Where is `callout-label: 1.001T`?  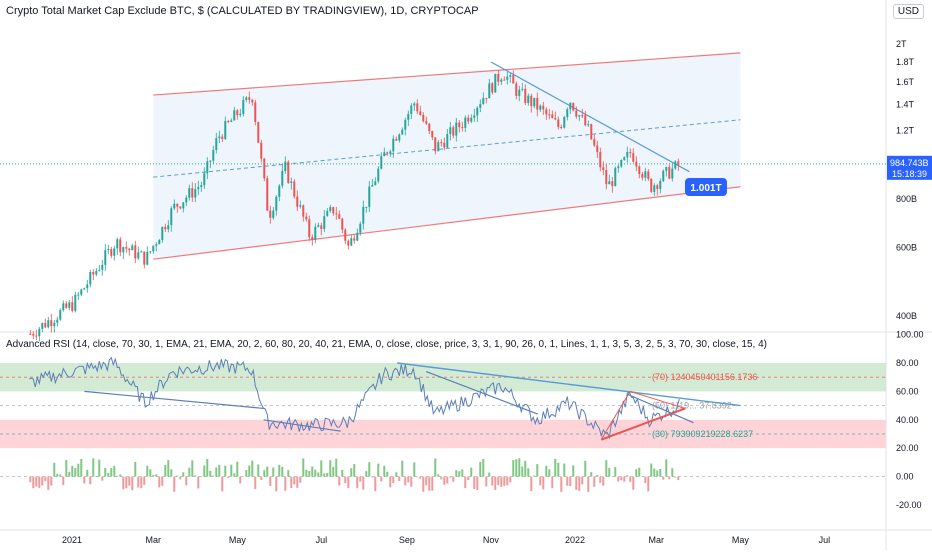
callout-label: 1.001T is located at coordinates (705, 188).